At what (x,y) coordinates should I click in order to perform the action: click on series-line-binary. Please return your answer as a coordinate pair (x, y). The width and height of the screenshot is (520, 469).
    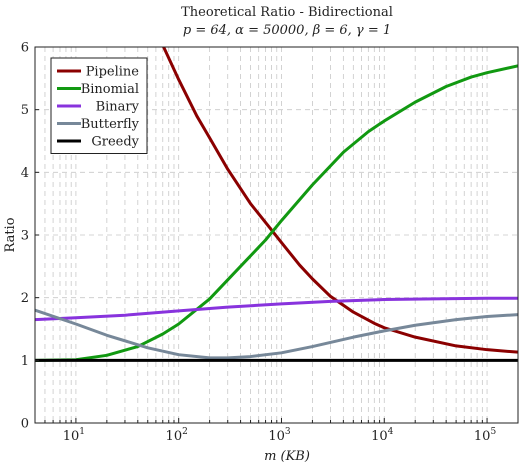
    Looking at the image, I should click on (276, 309).